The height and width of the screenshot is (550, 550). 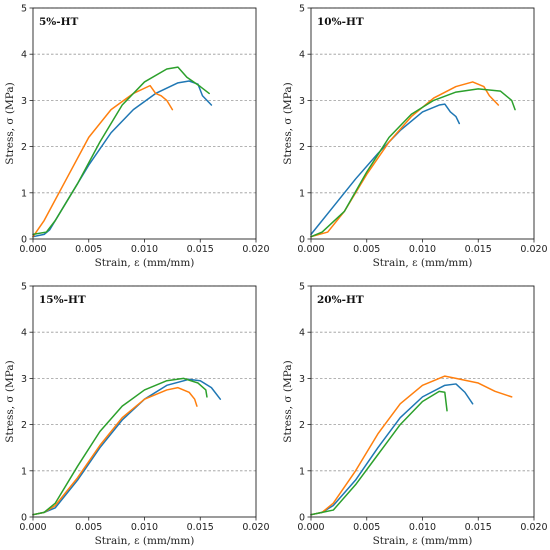 I want to click on panel-title: 5%-HT, so click(x=59, y=22).